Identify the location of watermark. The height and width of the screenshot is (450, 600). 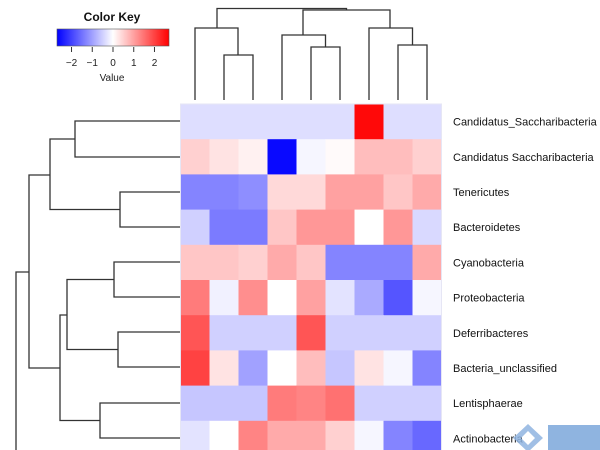
(556, 437).